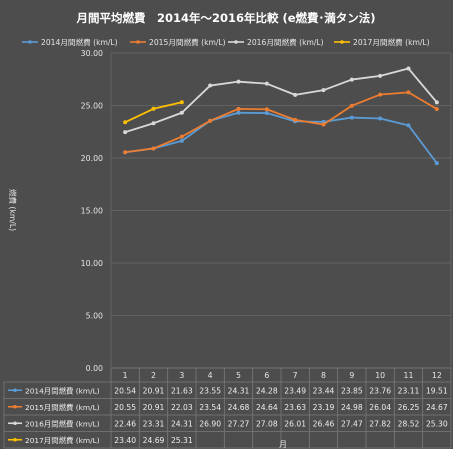 The width and height of the screenshot is (453, 449). What do you see at coordinates (324, 407) in the screenshot?
I see `table-cell: 23.19` at bounding box center [324, 407].